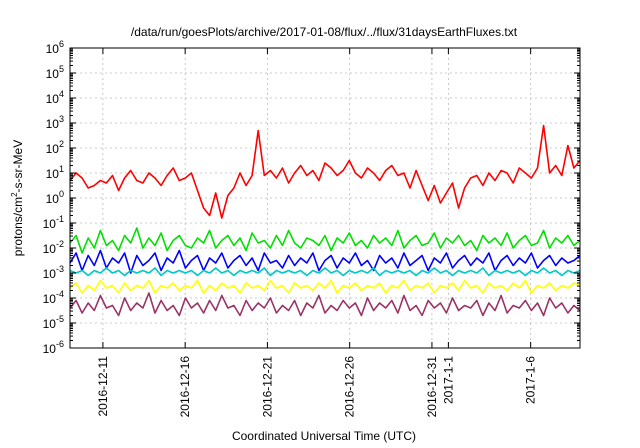 The height and width of the screenshot is (448, 640). Describe the element at coordinates (61, 169) in the screenshot. I see `y-tick-label-exp: 1` at that location.